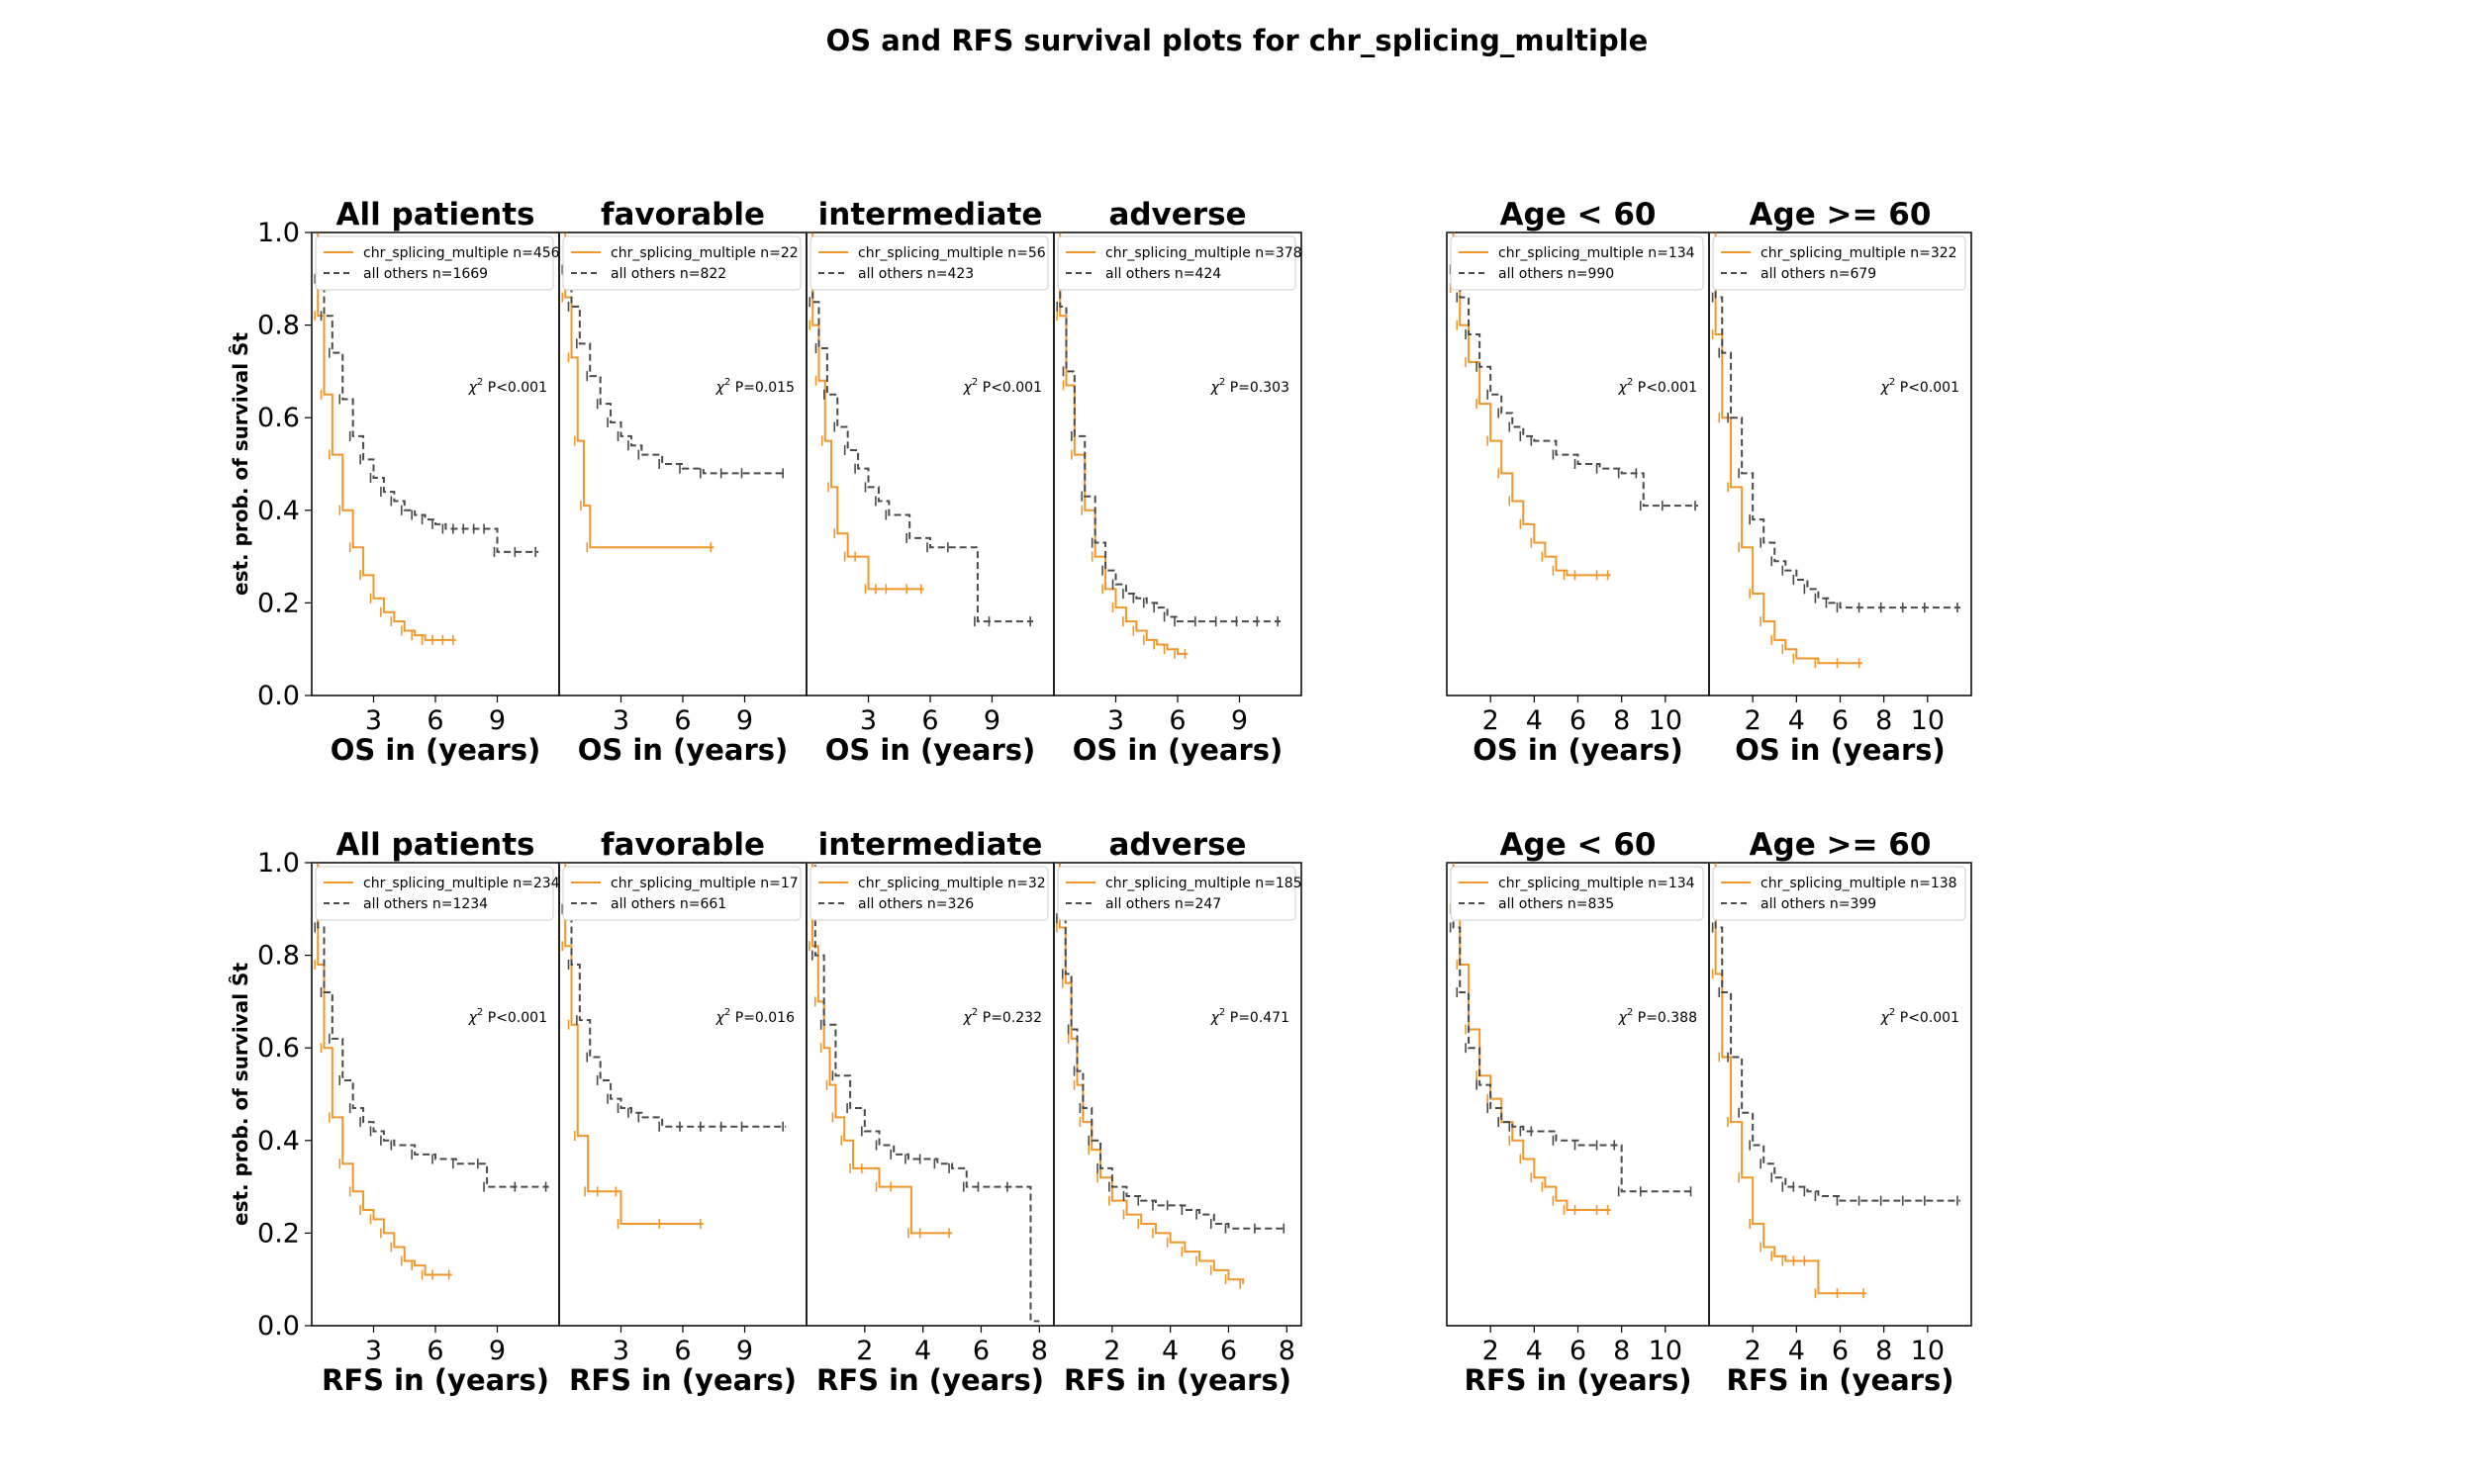  I want to click on legend-label: chr_splicing_multiple n=22, so click(705, 253).